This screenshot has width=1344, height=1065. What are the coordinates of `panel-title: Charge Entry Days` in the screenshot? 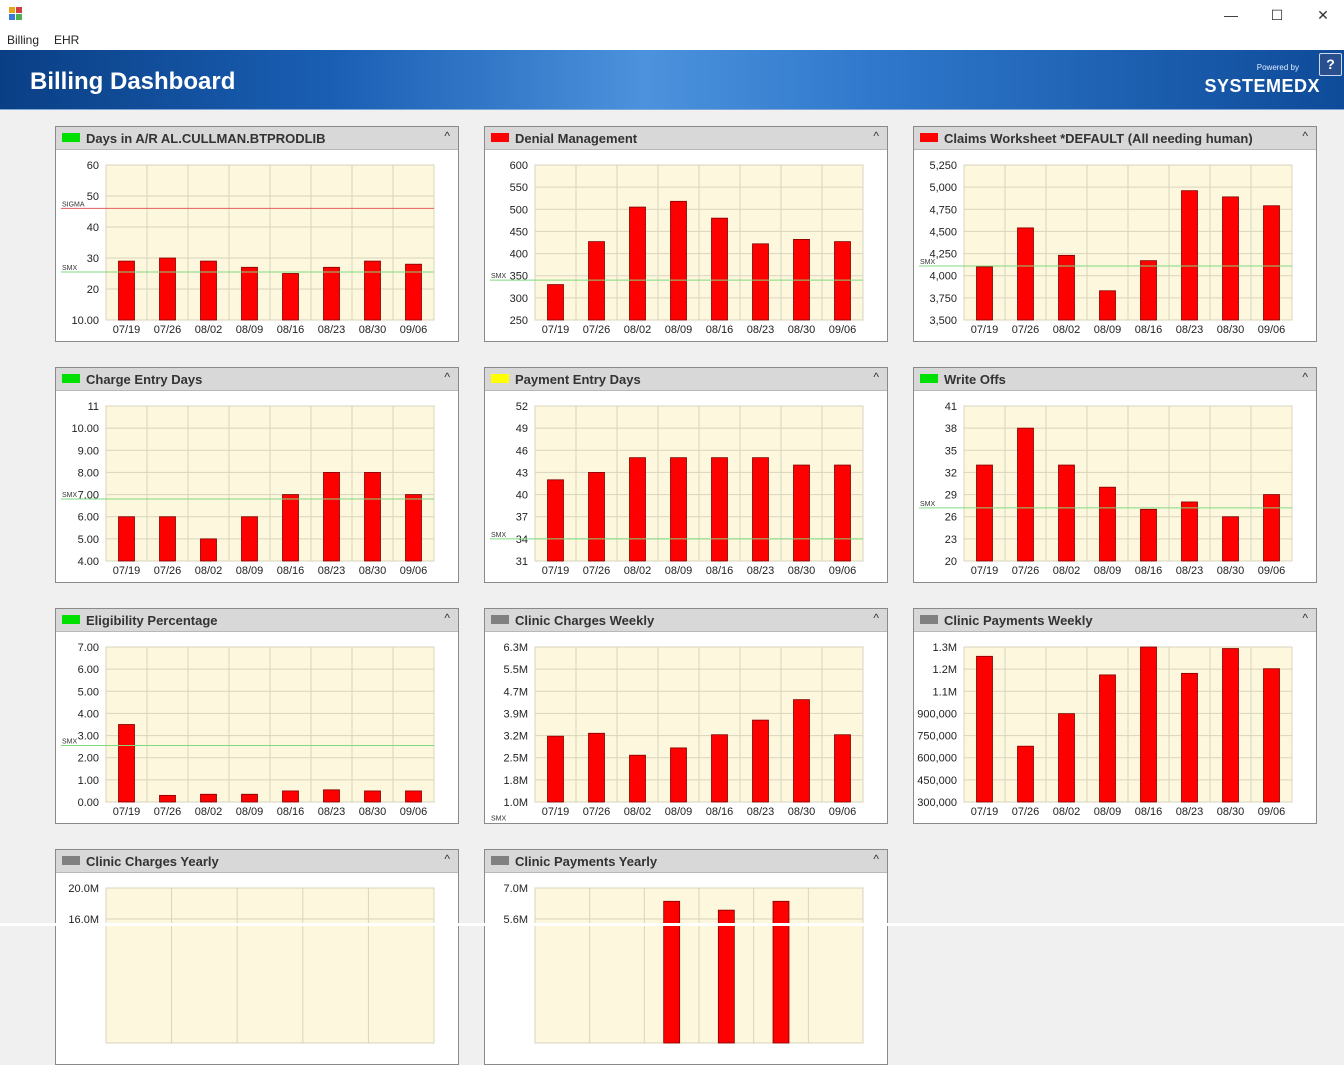 It's located at (144, 379).